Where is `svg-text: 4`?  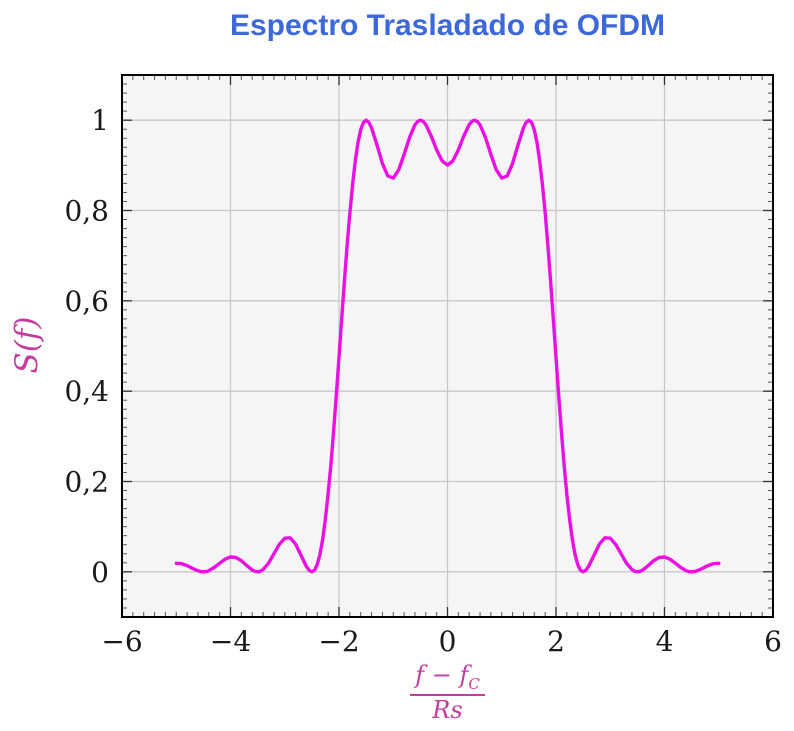 svg-text: 4 is located at coordinates (665, 641).